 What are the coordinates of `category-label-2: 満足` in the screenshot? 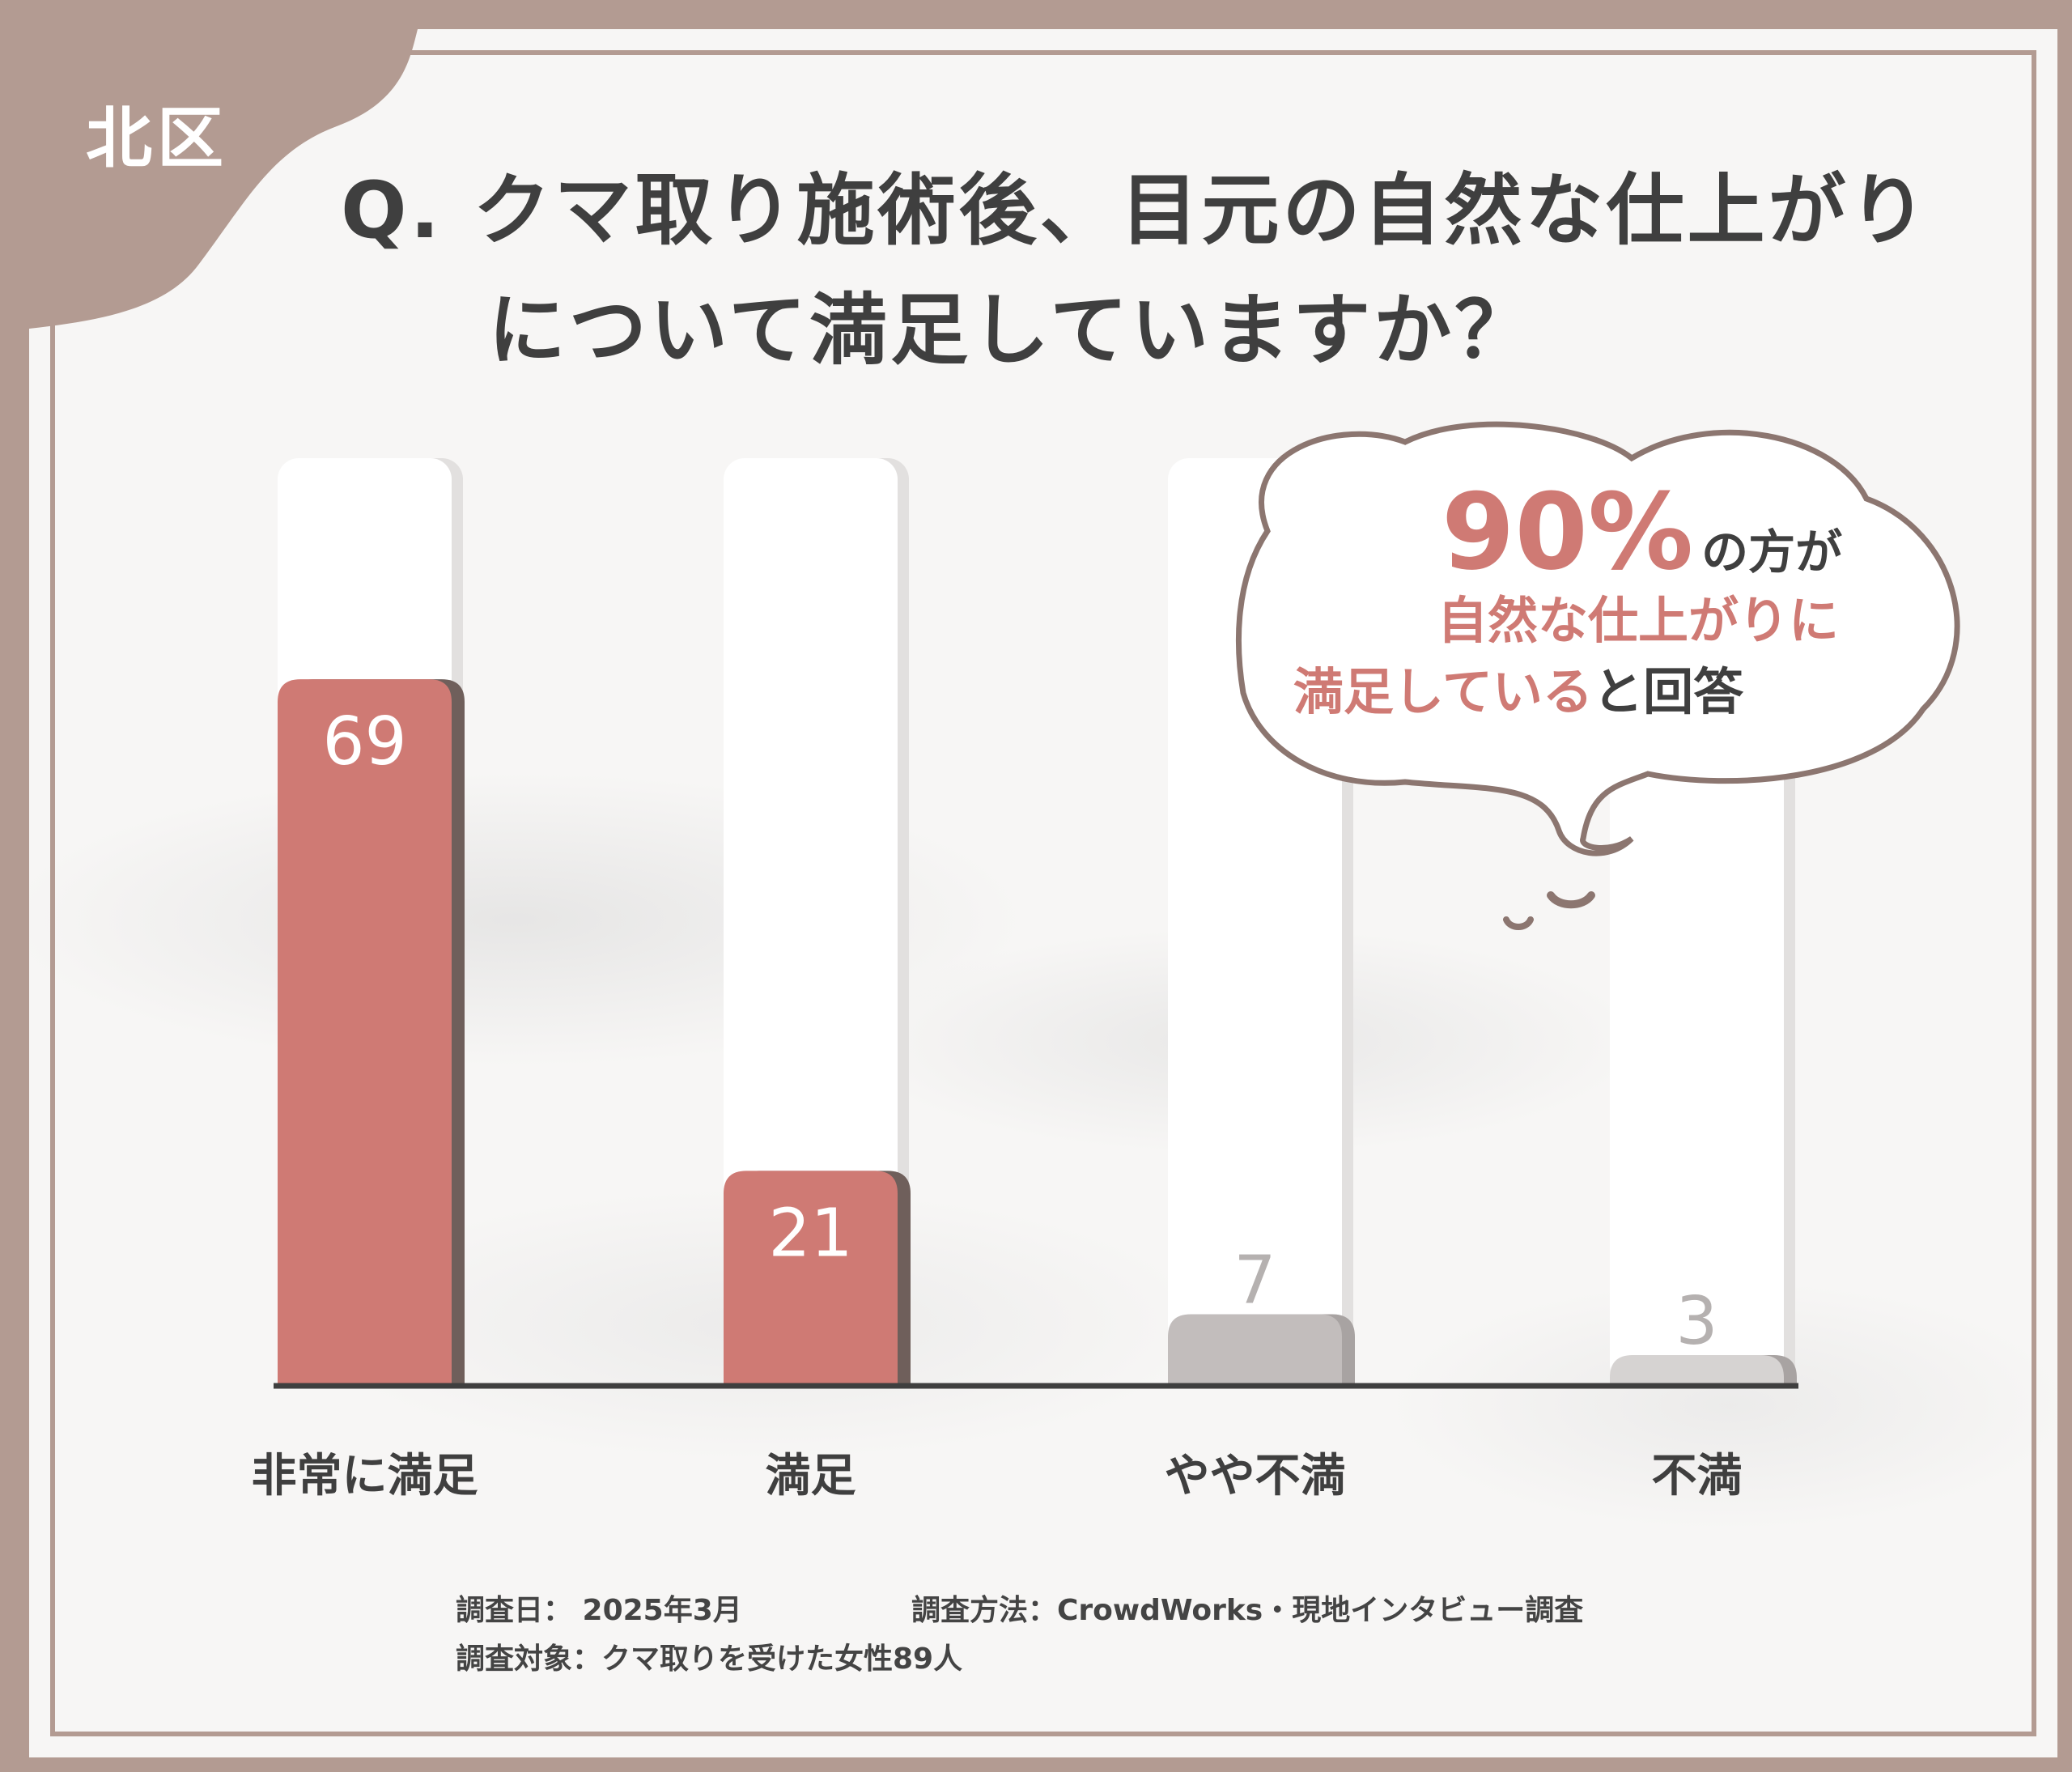 It's located at (811, 1476).